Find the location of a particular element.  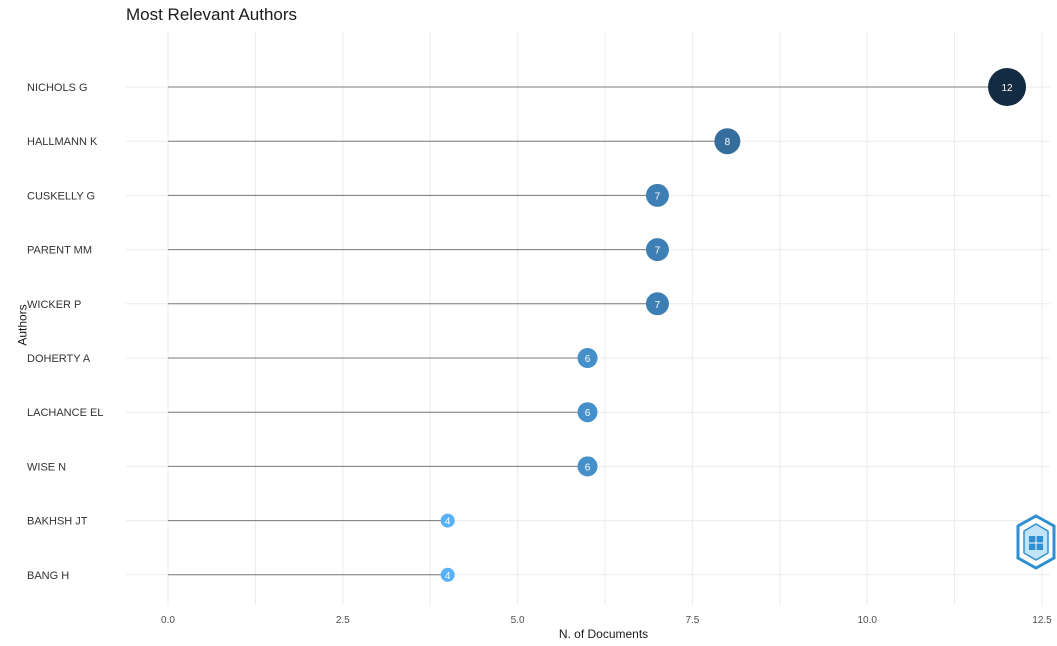

x-tick-label: 2.5 is located at coordinates (343, 620).